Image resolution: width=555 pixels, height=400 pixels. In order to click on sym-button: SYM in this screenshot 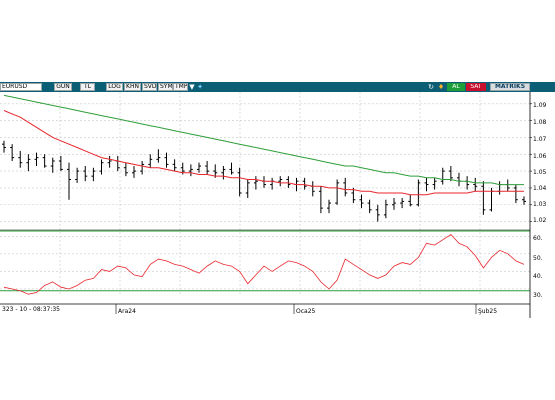, I will do `click(165, 87)`.